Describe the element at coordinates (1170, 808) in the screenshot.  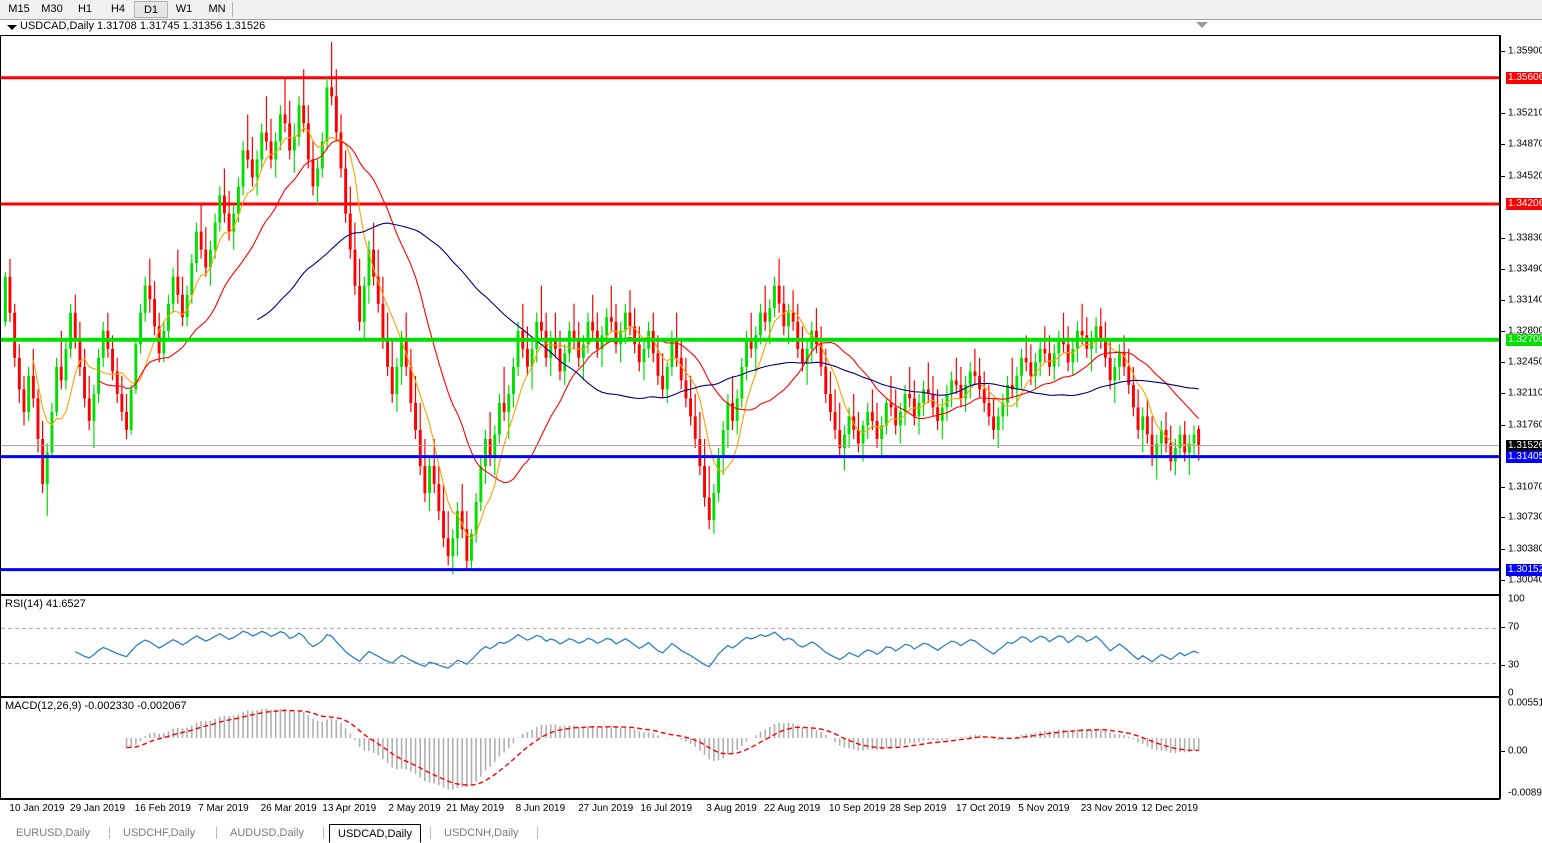
I see `time-axis-label: 12 Dec 2019` at that location.